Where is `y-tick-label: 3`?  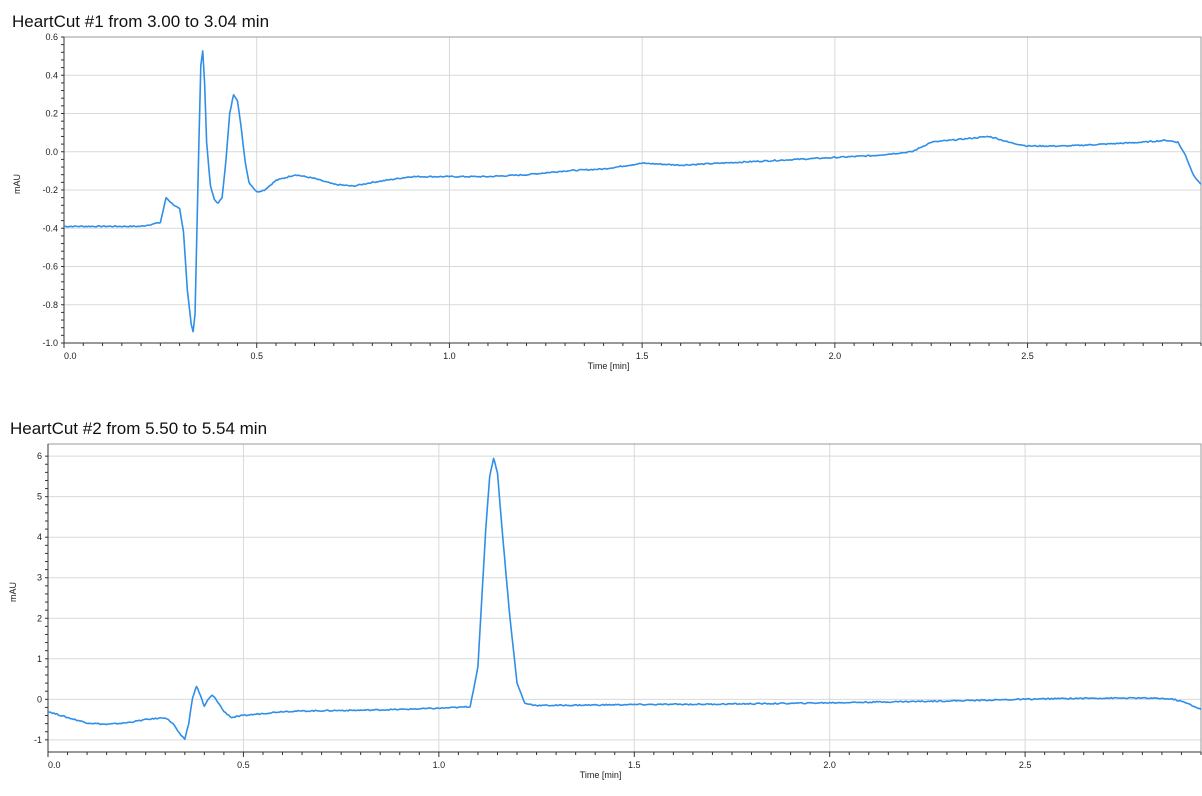
y-tick-label: 3 is located at coordinates (39, 578).